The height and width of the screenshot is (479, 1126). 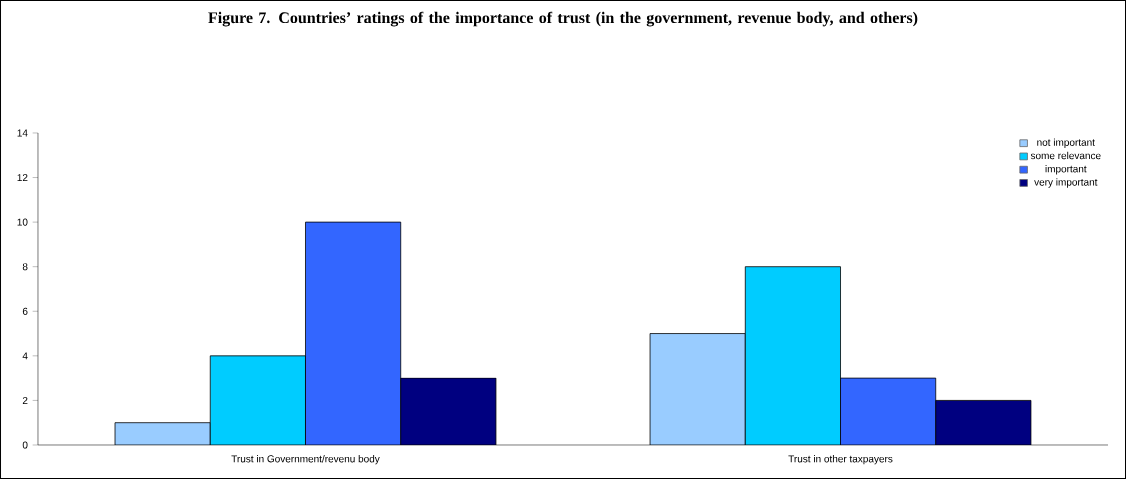 I want to click on y-tick-label: 10, so click(x=22, y=222).